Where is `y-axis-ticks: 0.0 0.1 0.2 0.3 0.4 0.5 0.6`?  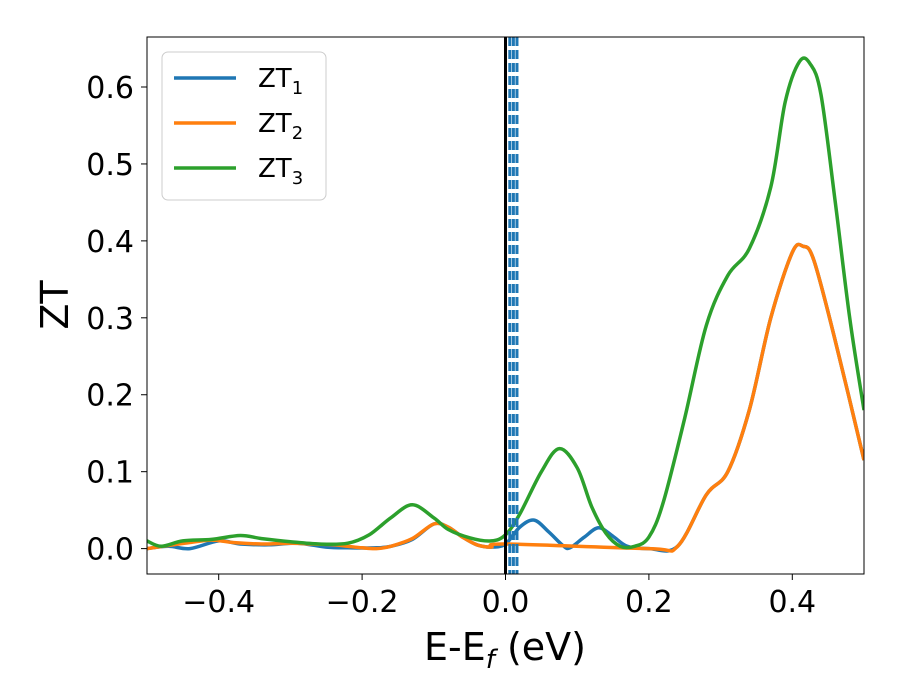 y-axis-ticks: 0.0 0.1 0.2 0.3 0.4 0.5 0.6 is located at coordinates (116, 319).